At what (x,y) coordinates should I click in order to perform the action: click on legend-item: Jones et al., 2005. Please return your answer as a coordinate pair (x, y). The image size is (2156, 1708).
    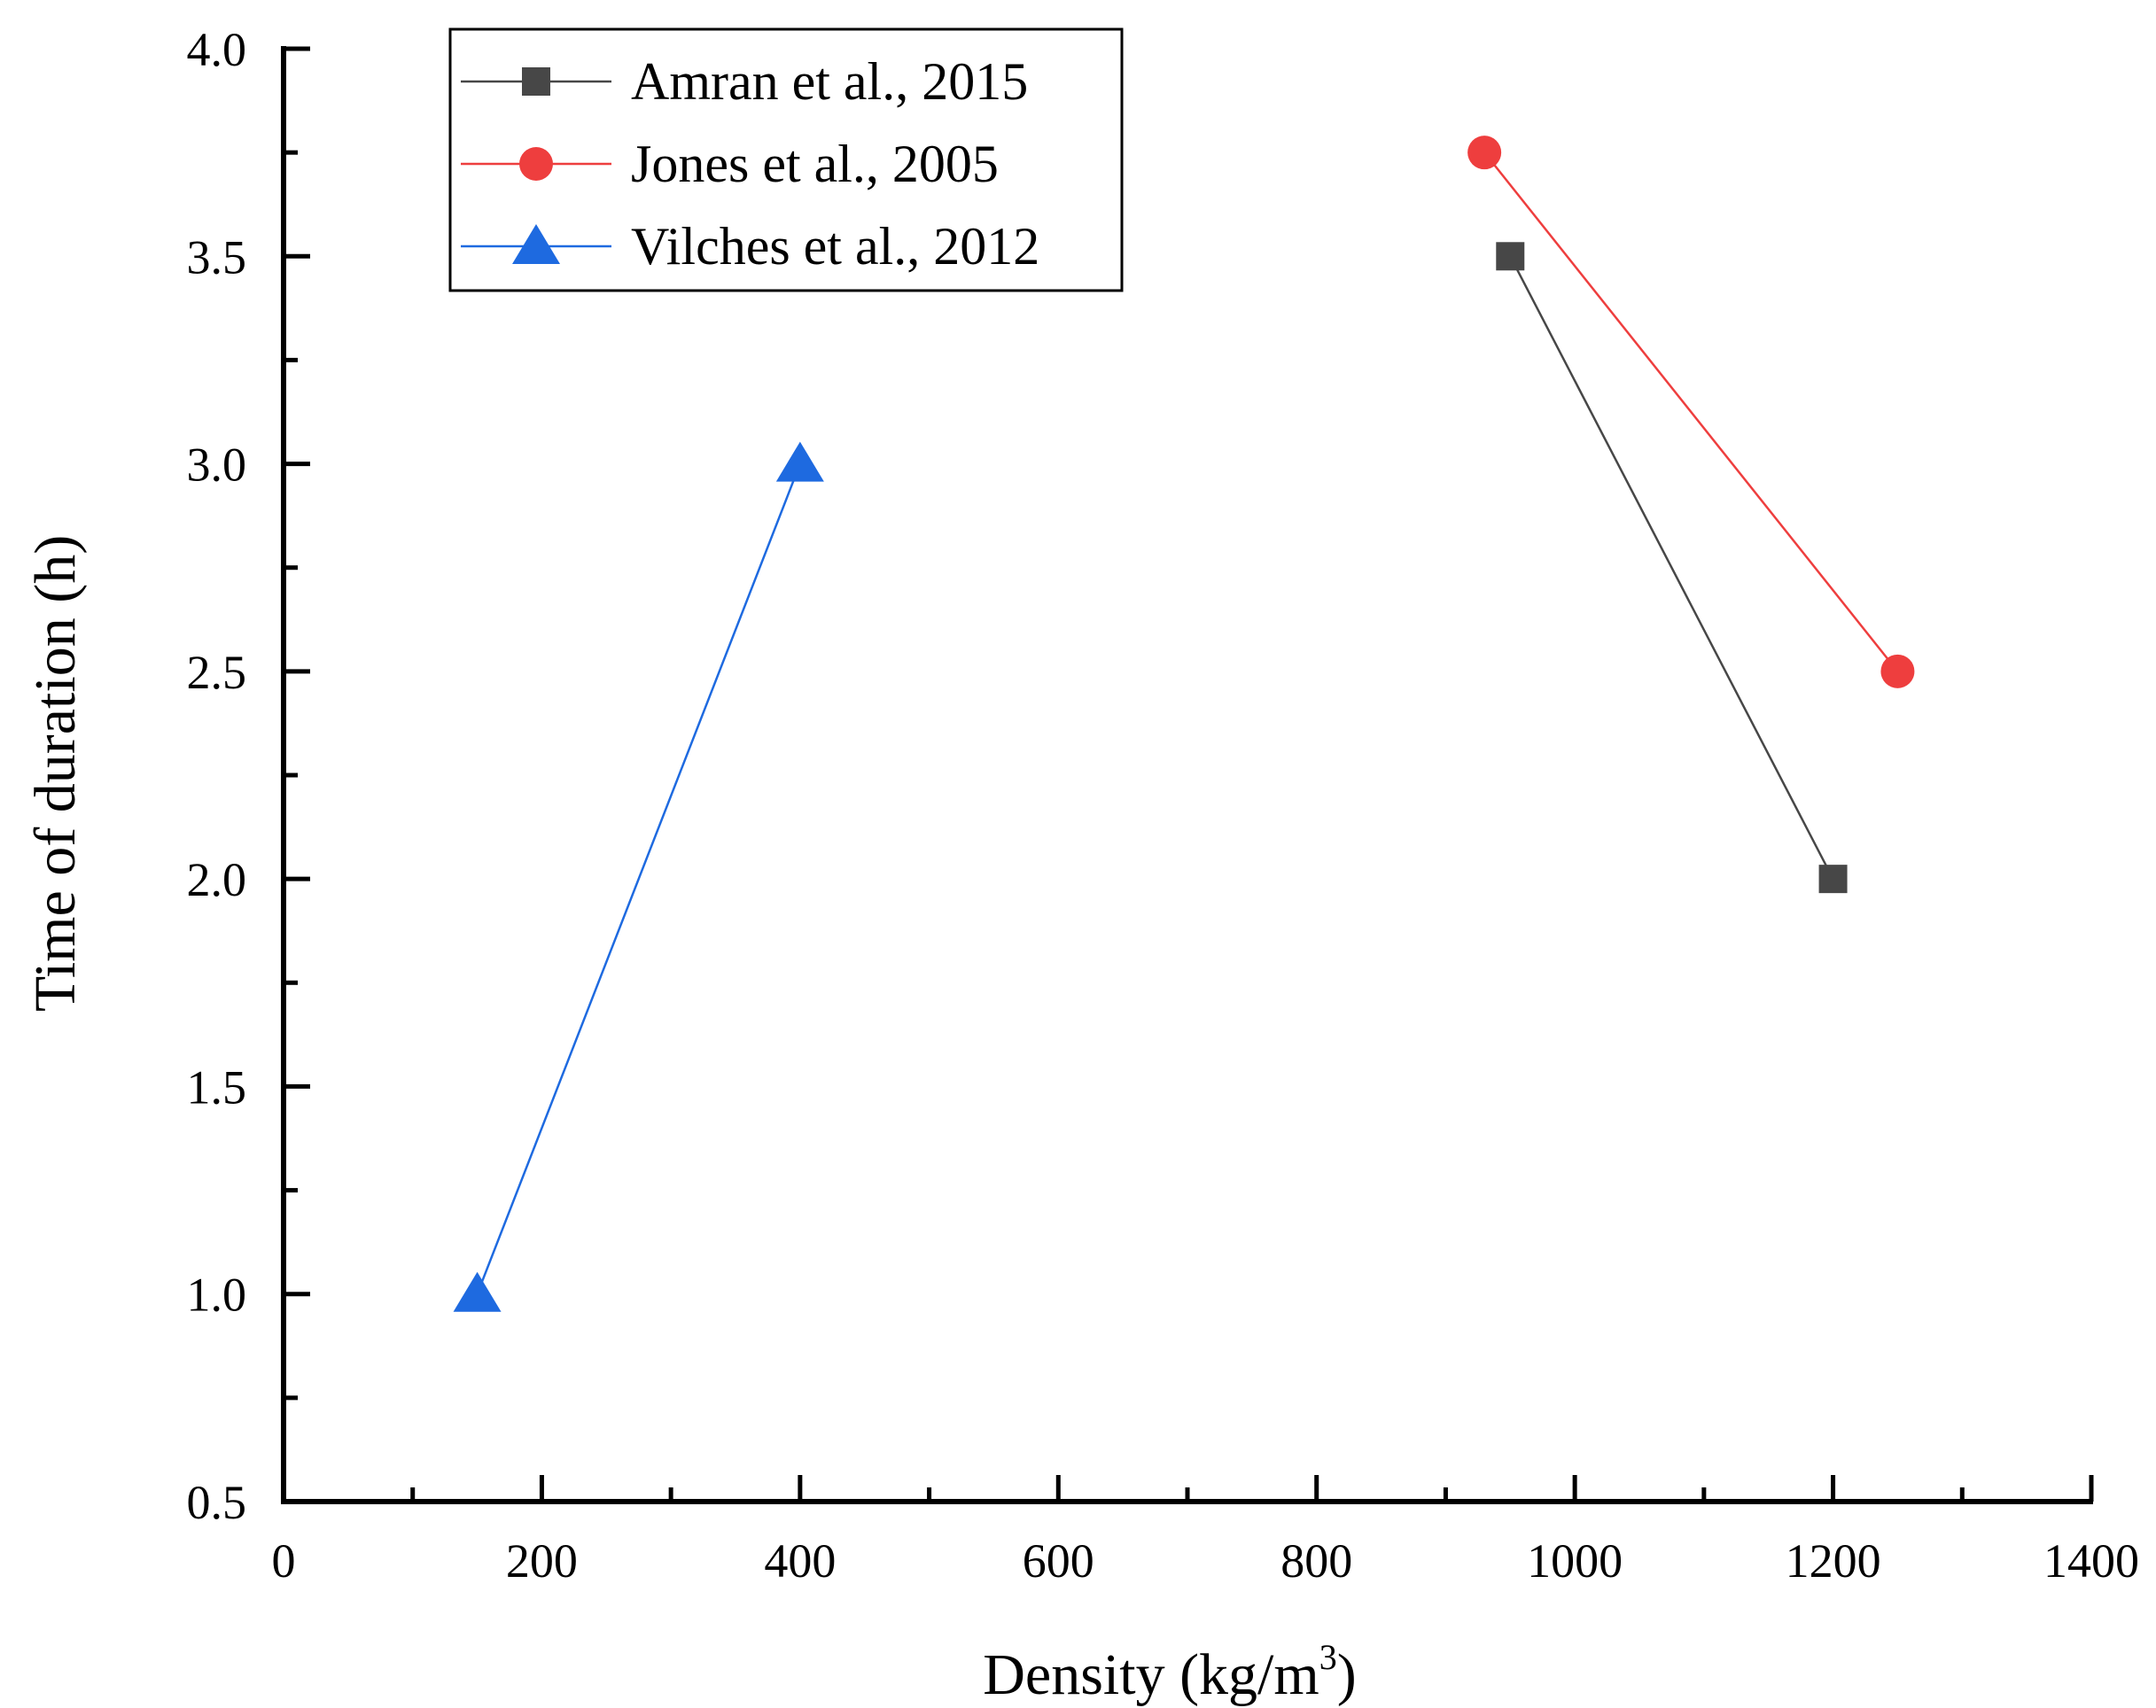
    Looking at the image, I should click on (730, 164).